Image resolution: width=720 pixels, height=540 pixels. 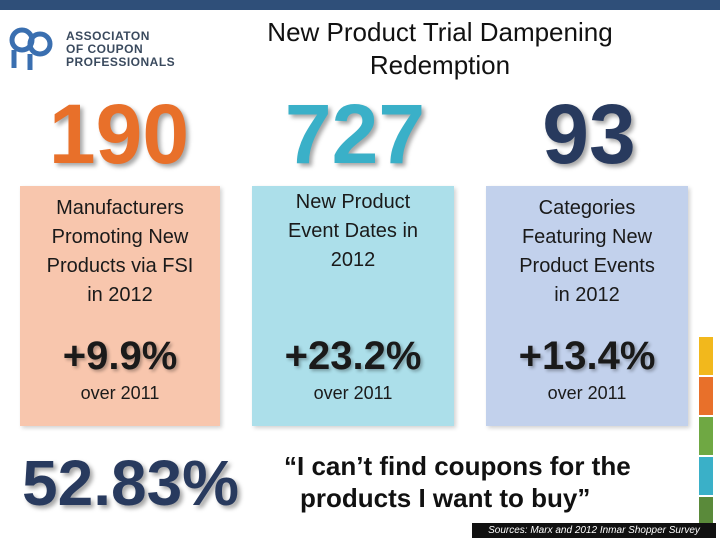 I want to click on quote-line-2: products I want to buy”, so click(x=445, y=498).